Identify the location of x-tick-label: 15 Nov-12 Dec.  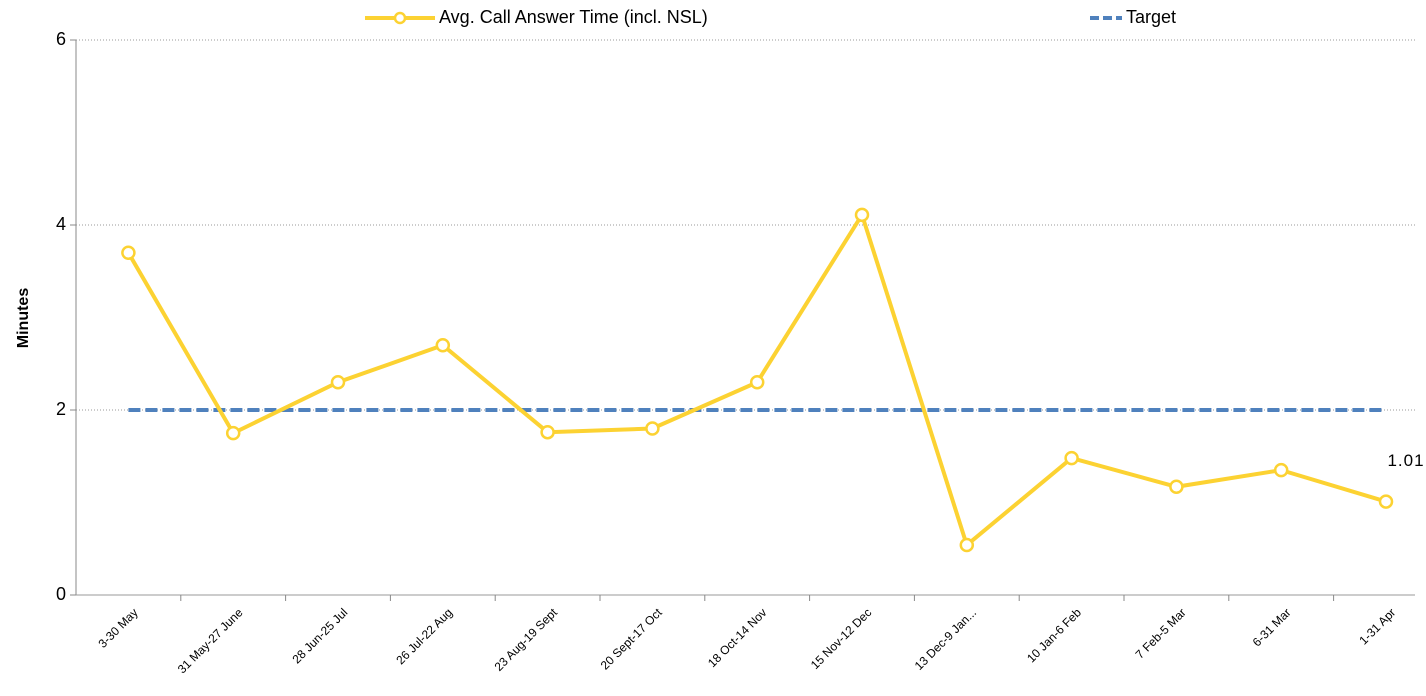
(841, 638).